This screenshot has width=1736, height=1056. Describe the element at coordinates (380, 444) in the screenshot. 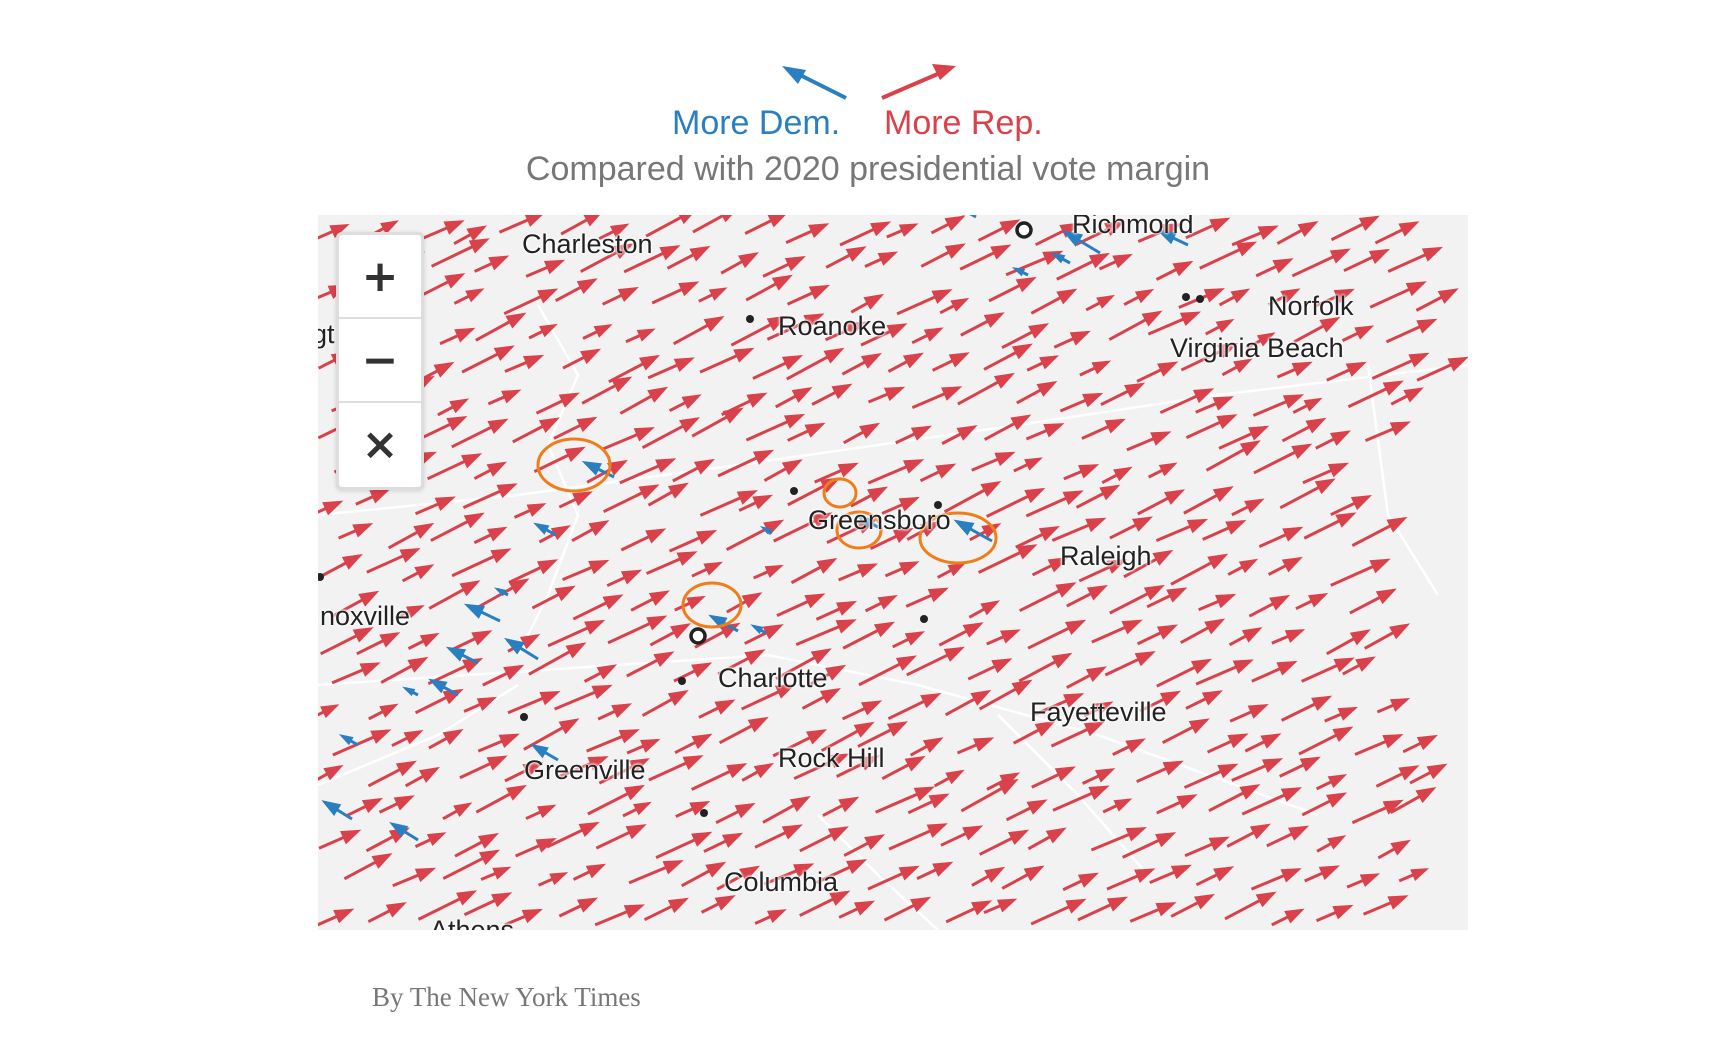

I see `reset-view-button: ×` at that location.